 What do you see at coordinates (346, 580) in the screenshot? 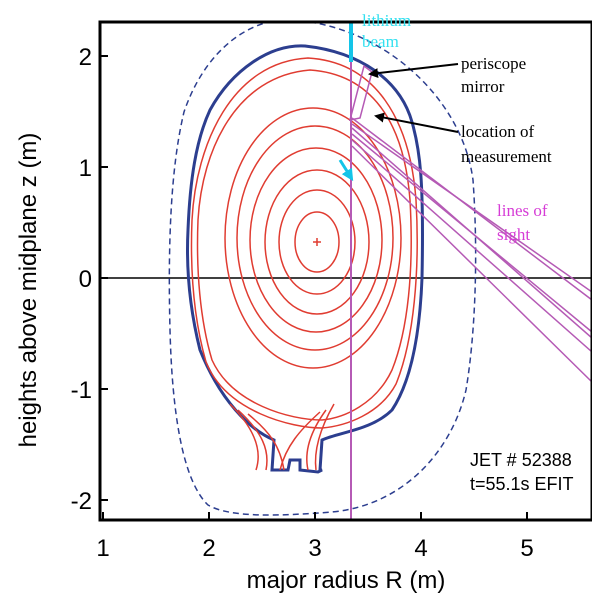
I see `x-axis-label: major radius R (m)` at bounding box center [346, 580].